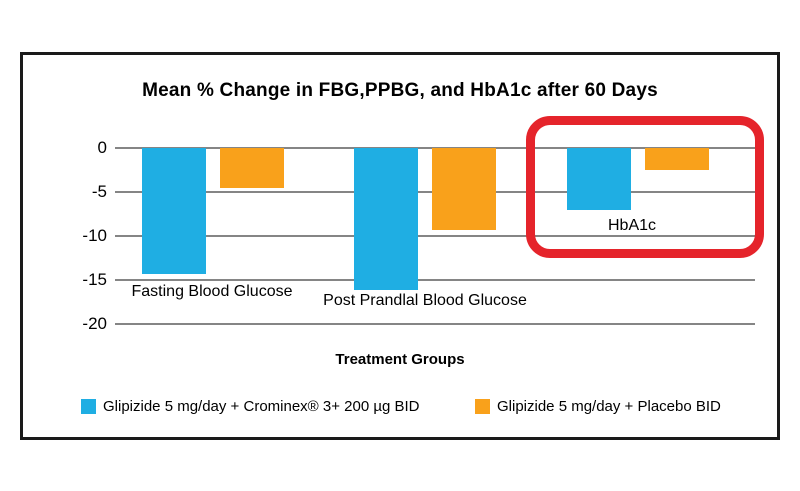 The image size is (800, 491). What do you see at coordinates (212, 291) in the screenshot?
I see `category-label-fasting-blood-glucose: Fasting Blood Glucose` at bounding box center [212, 291].